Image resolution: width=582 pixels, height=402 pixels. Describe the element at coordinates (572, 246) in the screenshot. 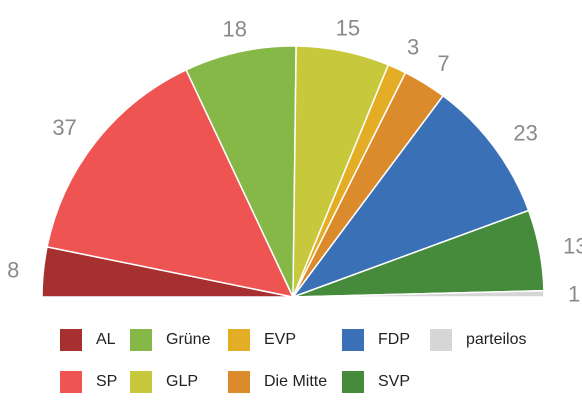

I see `value-label-svp: 13` at that location.